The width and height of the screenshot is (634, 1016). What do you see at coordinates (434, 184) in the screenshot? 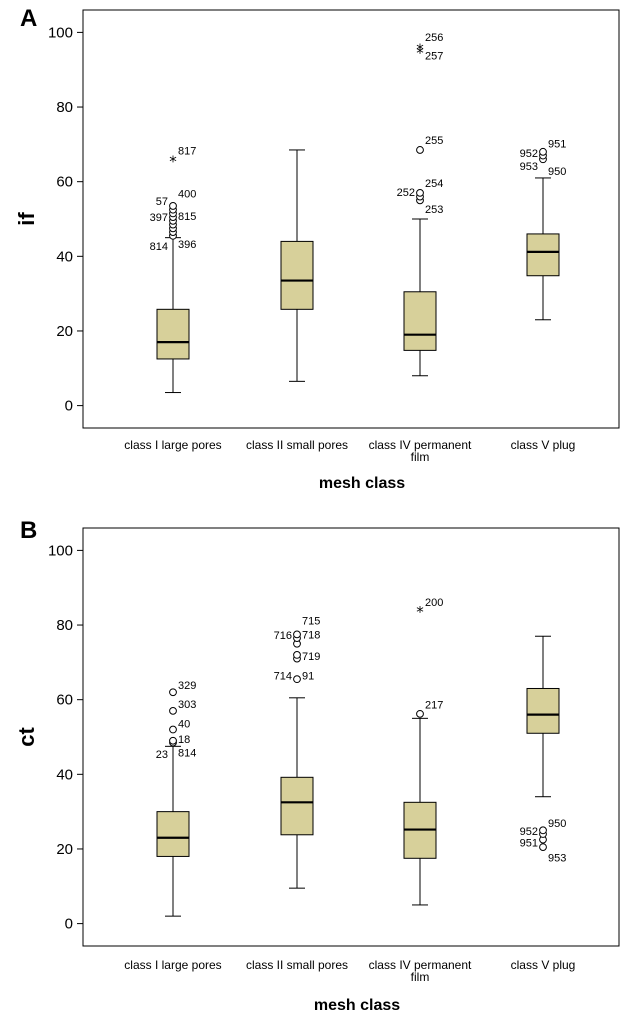
I see `outlier-case-label: 254` at bounding box center [434, 184].